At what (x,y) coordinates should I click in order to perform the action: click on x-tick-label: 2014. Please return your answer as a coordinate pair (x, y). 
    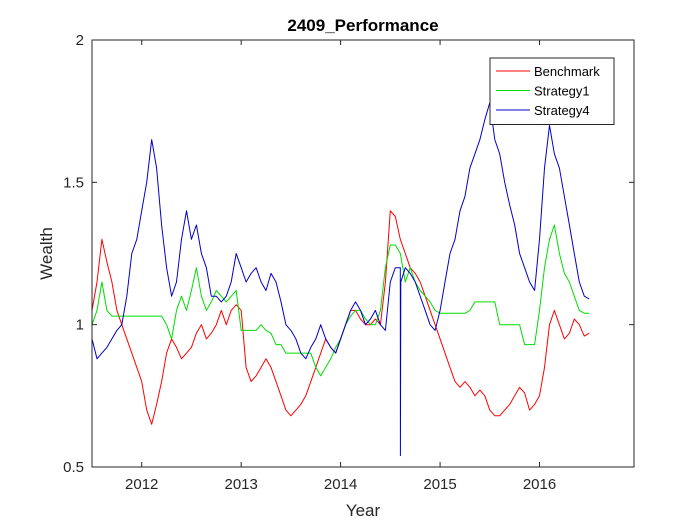
    Looking at the image, I should click on (340, 484).